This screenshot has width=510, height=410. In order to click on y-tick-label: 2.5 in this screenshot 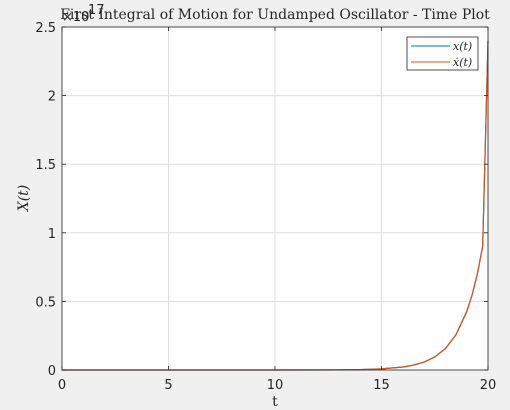, I will do `click(45, 28)`.